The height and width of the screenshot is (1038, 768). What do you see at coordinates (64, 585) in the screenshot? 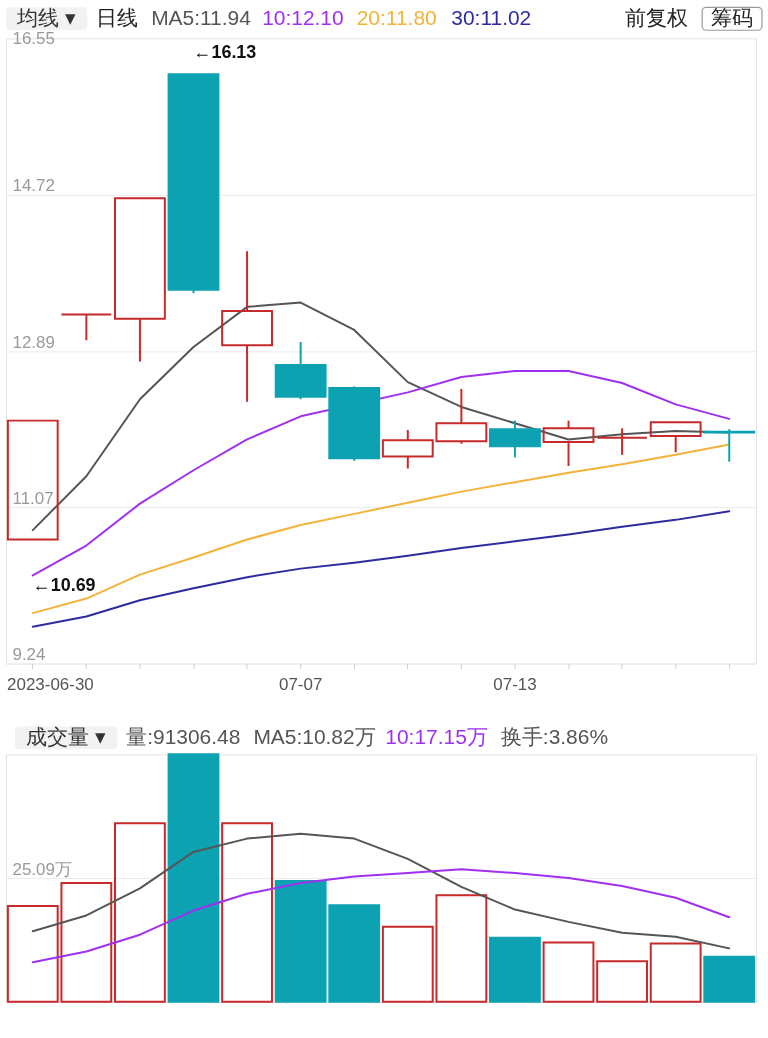
I see `annotation: ←10.69` at bounding box center [64, 585].